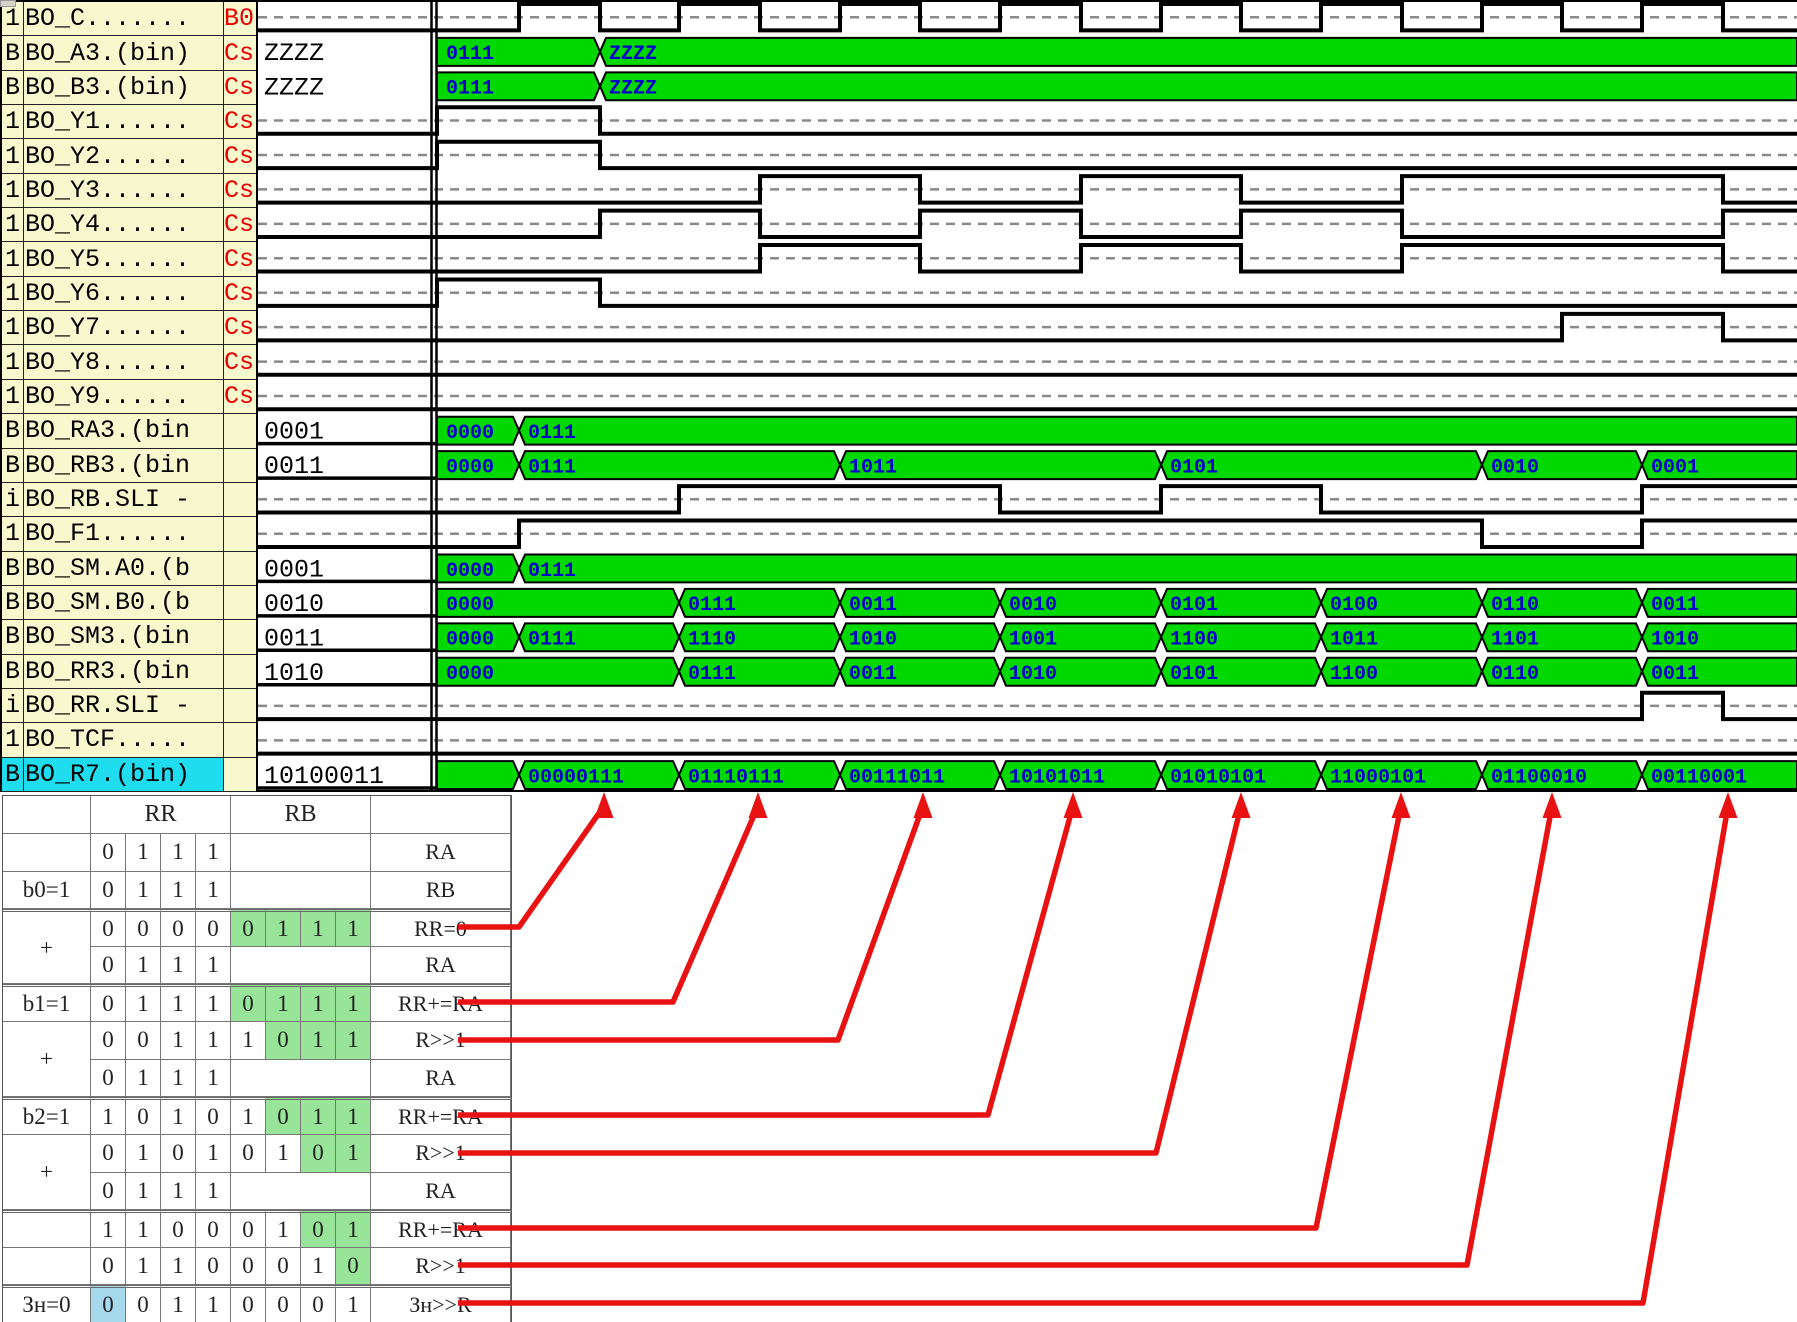 The height and width of the screenshot is (1322, 1797). I want to click on signal-row: 1 BO_Y3...... Cs, so click(129, 191).